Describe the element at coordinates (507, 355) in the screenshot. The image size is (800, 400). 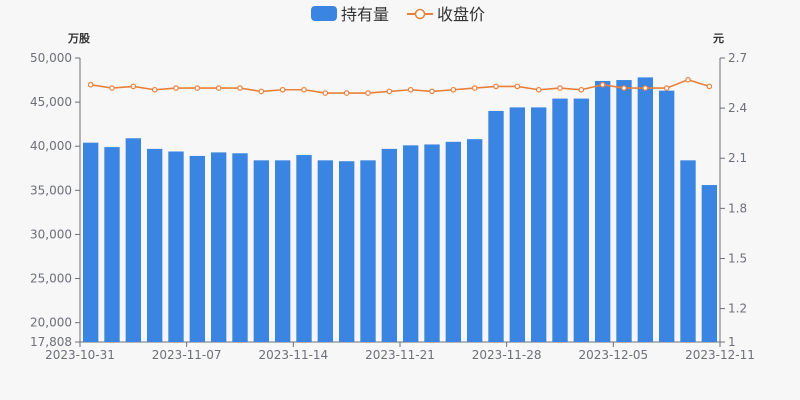
I see `x-tick-label: 2023-11-28` at that location.